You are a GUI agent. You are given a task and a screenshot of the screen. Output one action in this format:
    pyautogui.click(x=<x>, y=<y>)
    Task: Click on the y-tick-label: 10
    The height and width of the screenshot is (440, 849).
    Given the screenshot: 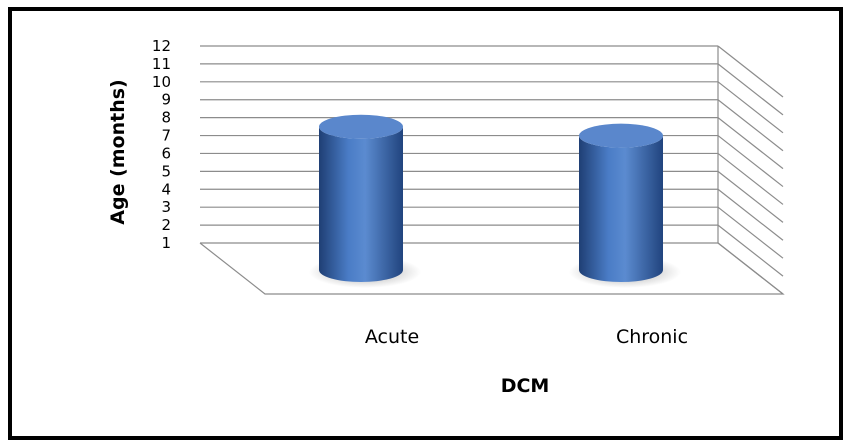 What is the action you would take?
    pyautogui.click(x=161, y=82)
    